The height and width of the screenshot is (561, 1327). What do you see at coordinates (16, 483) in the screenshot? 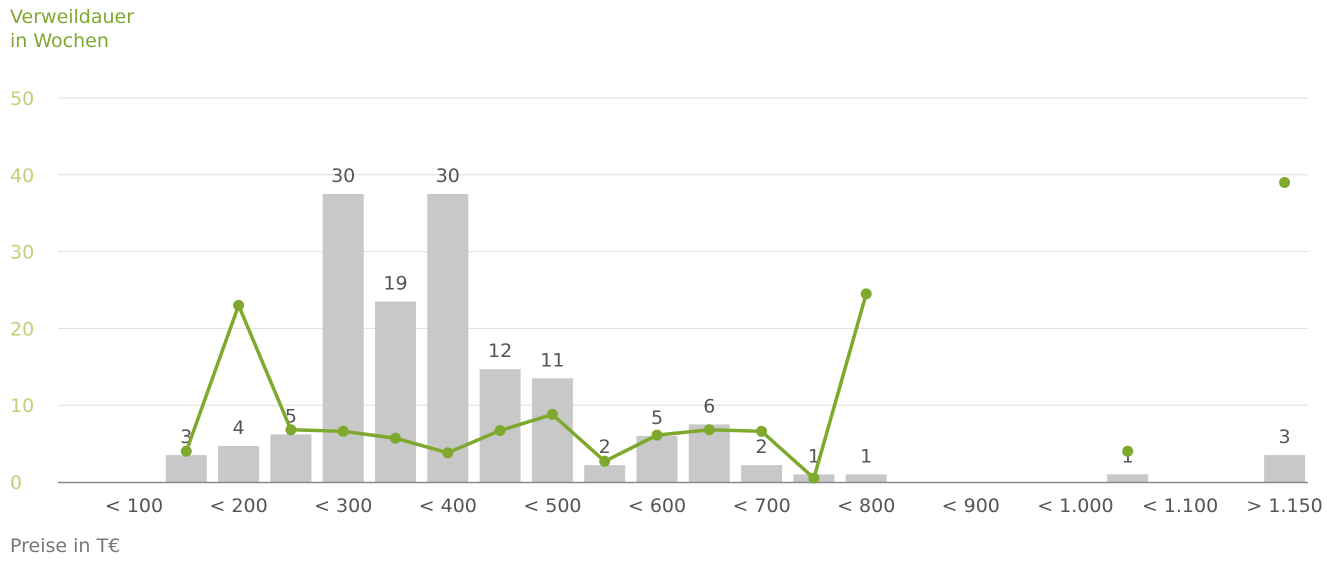
I see `y-tick-label: 0` at bounding box center [16, 483].